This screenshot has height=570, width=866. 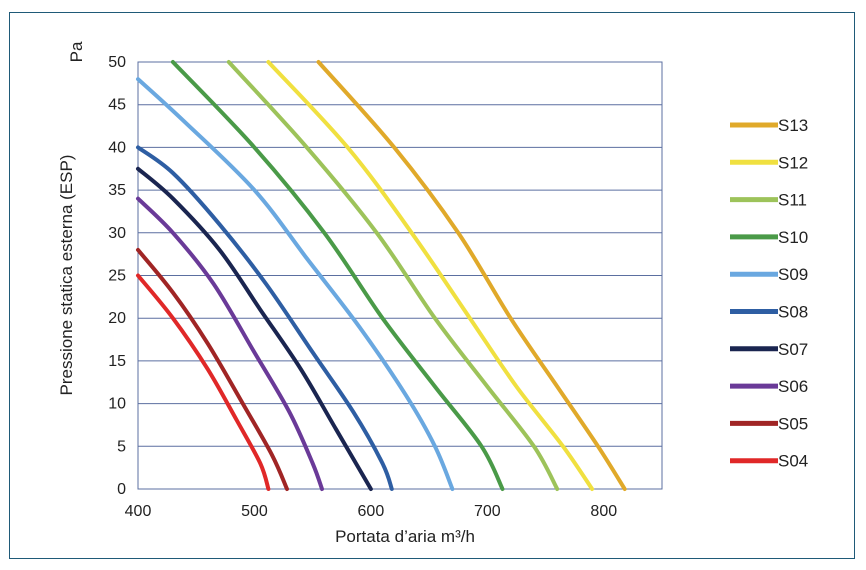 What do you see at coordinates (793, 125) in the screenshot?
I see `legend-label-s13: S13` at bounding box center [793, 125].